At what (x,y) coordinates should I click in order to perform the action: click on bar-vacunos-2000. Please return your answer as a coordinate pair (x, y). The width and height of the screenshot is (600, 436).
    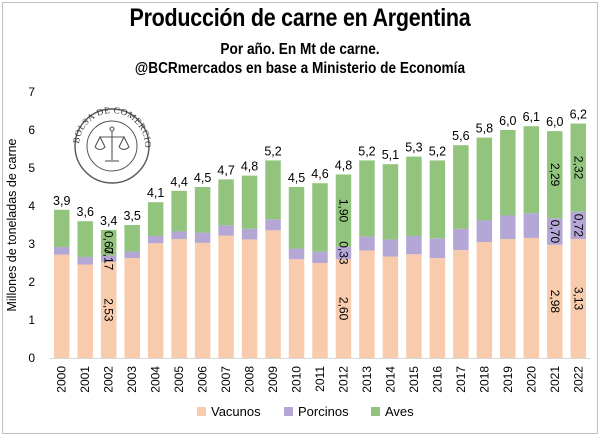
    Looking at the image, I should click on (61, 306).